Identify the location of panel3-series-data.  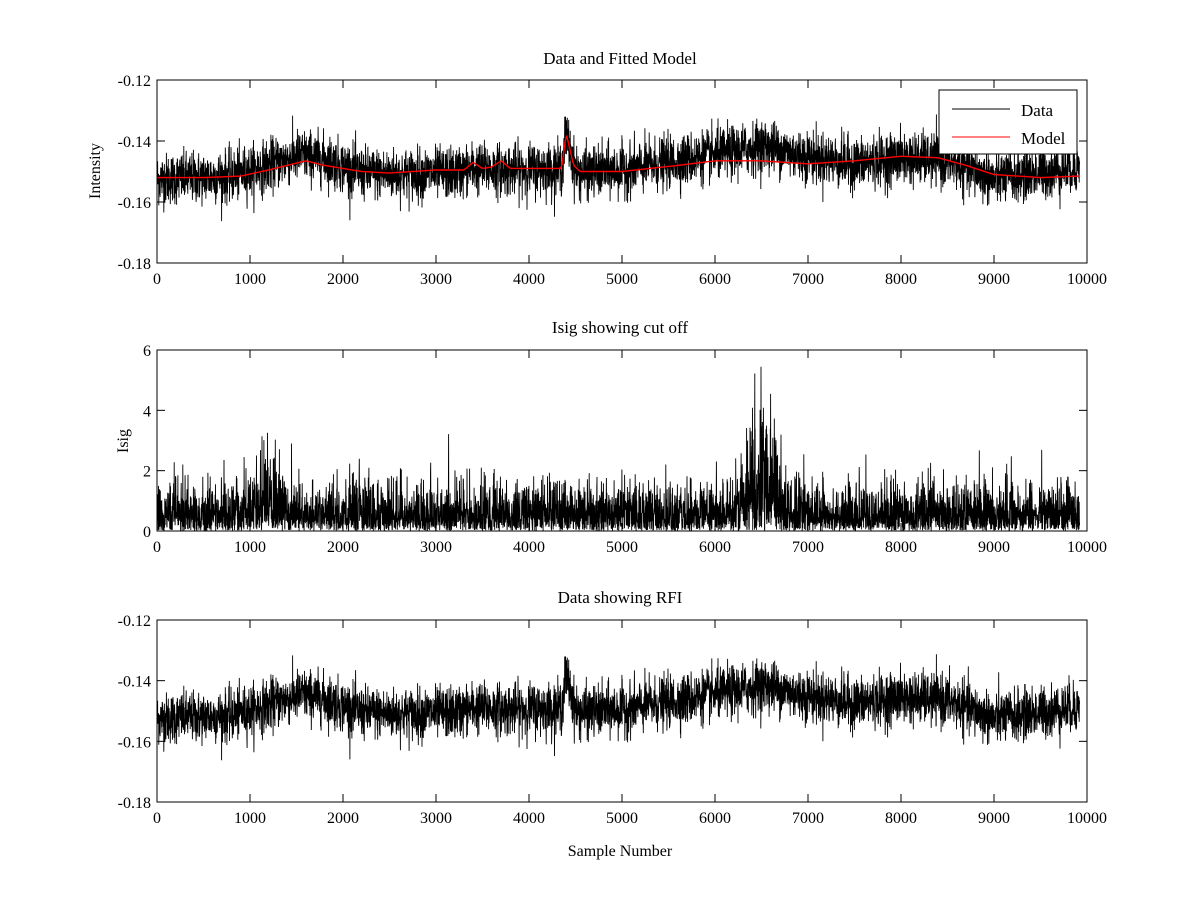
(619, 707).